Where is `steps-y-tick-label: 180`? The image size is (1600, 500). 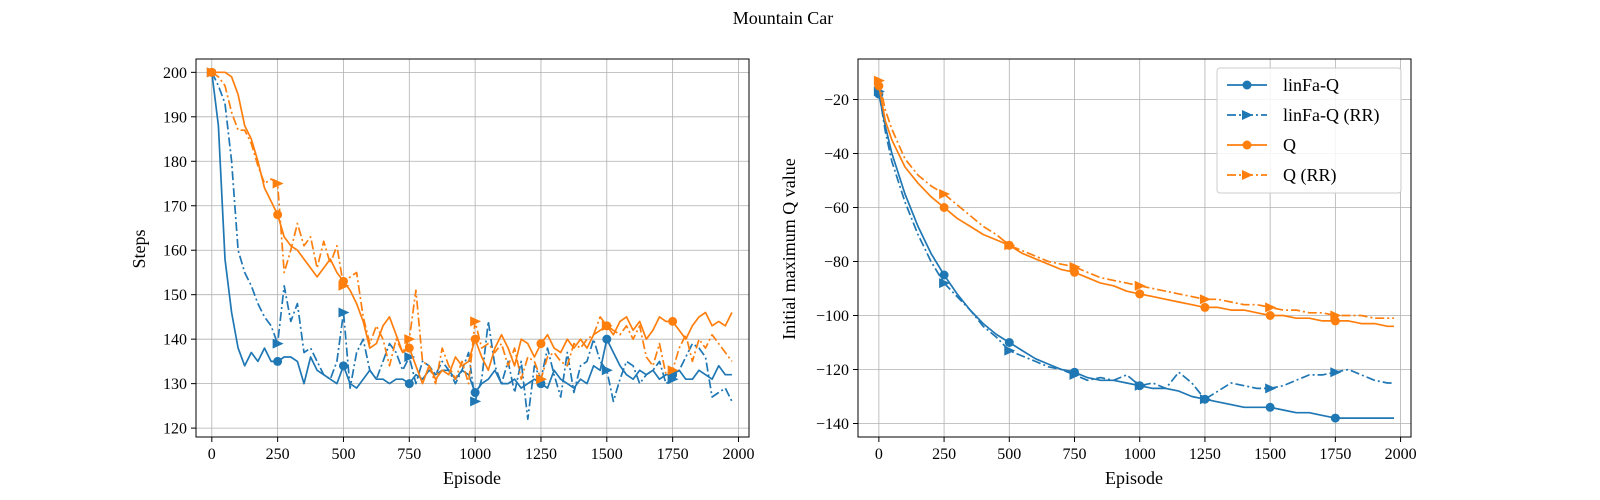 steps-y-tick-label: 180 is located at coordinates (175, 162).